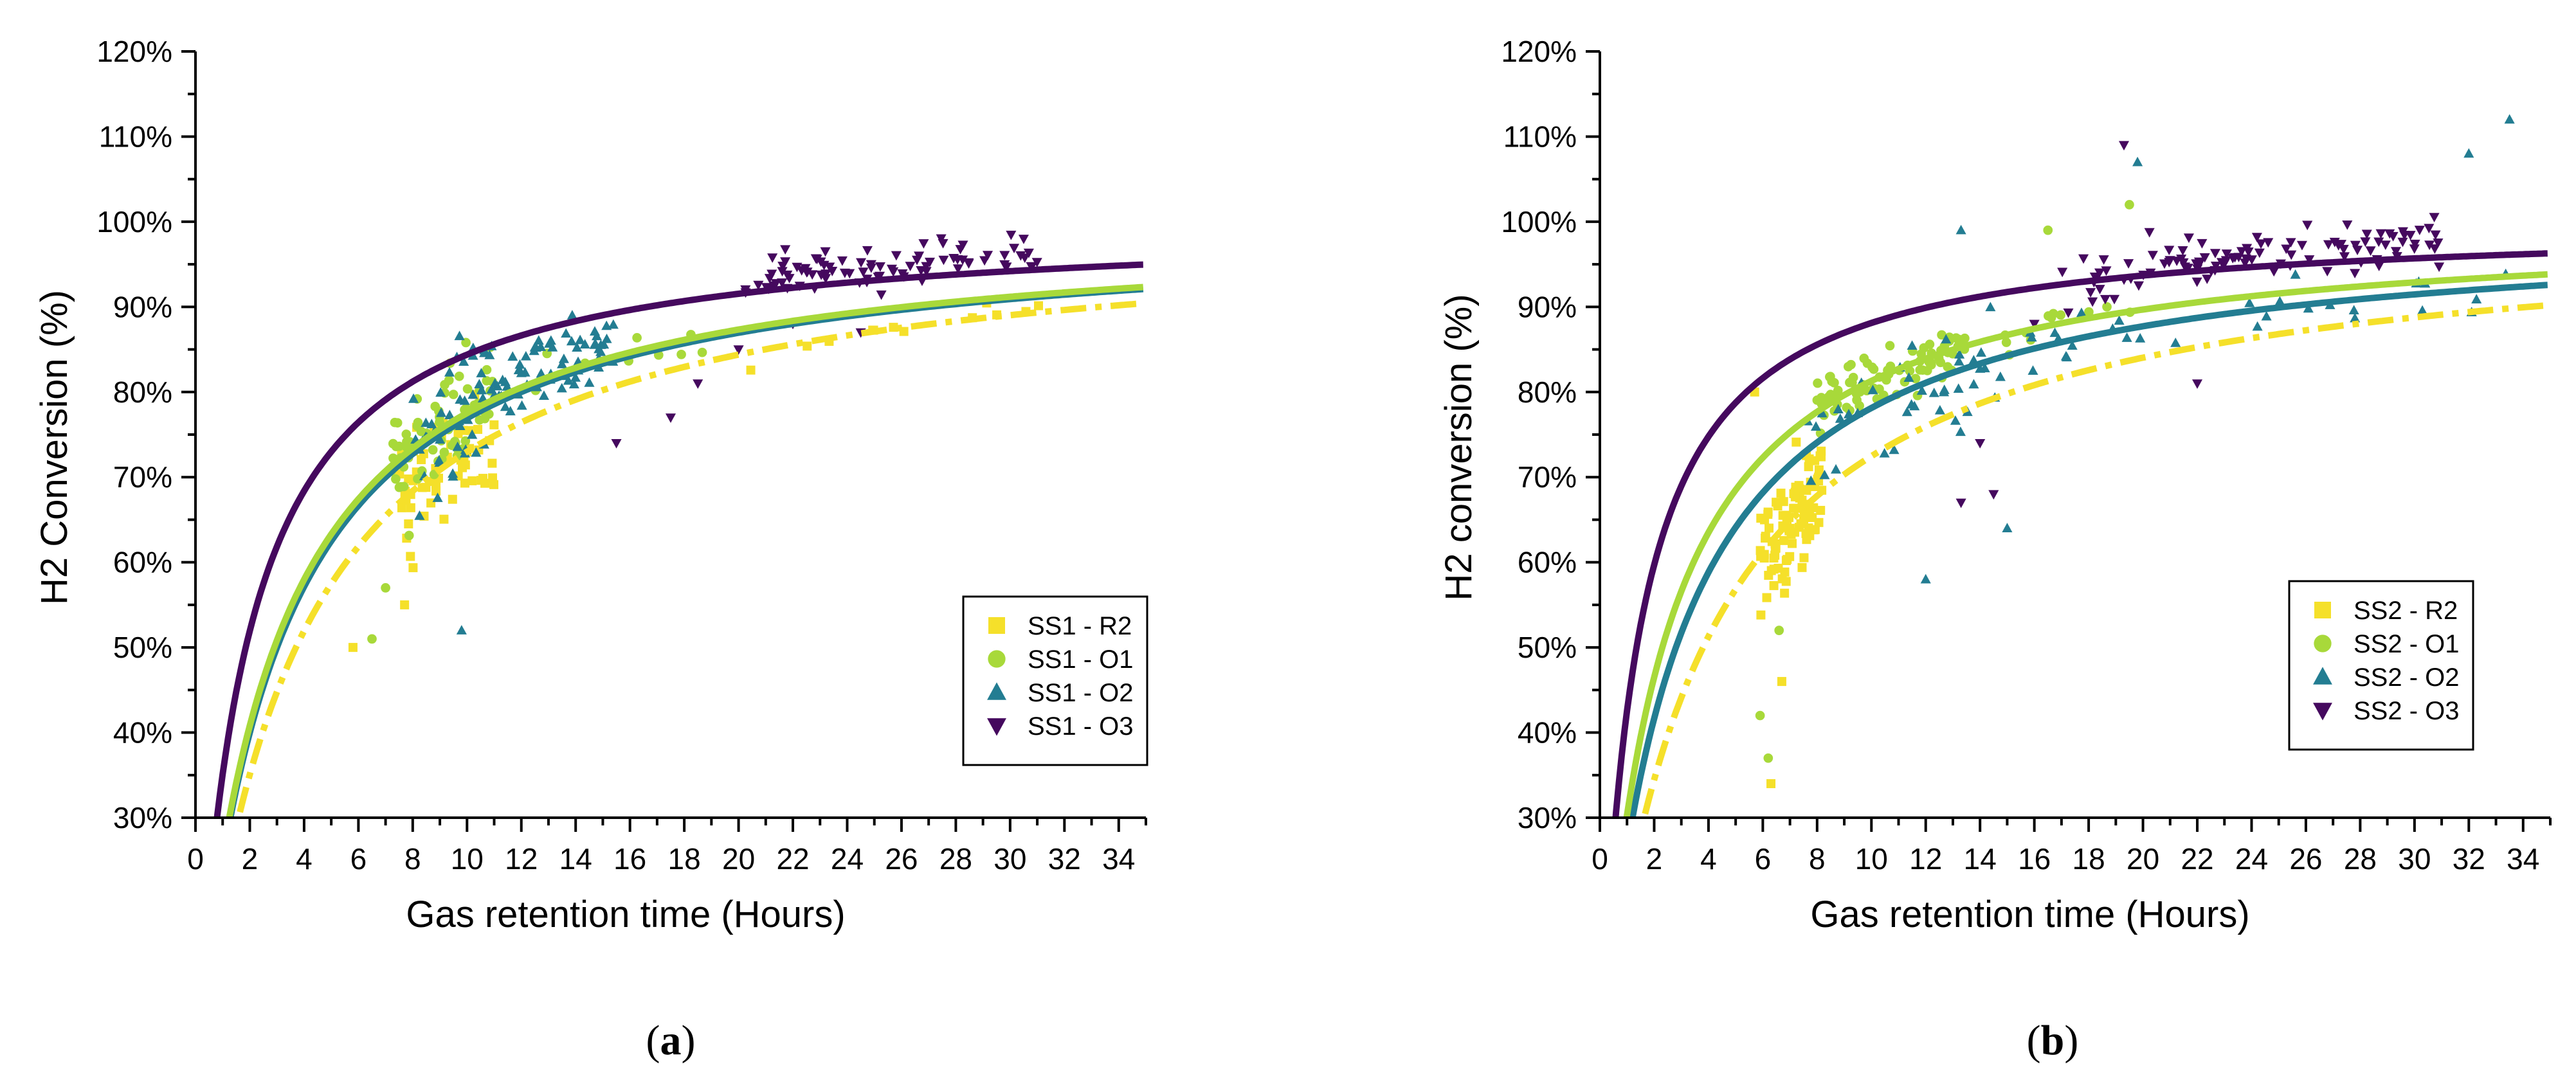  I want to click on y-tick-label: 110%, so click(1540, 137).